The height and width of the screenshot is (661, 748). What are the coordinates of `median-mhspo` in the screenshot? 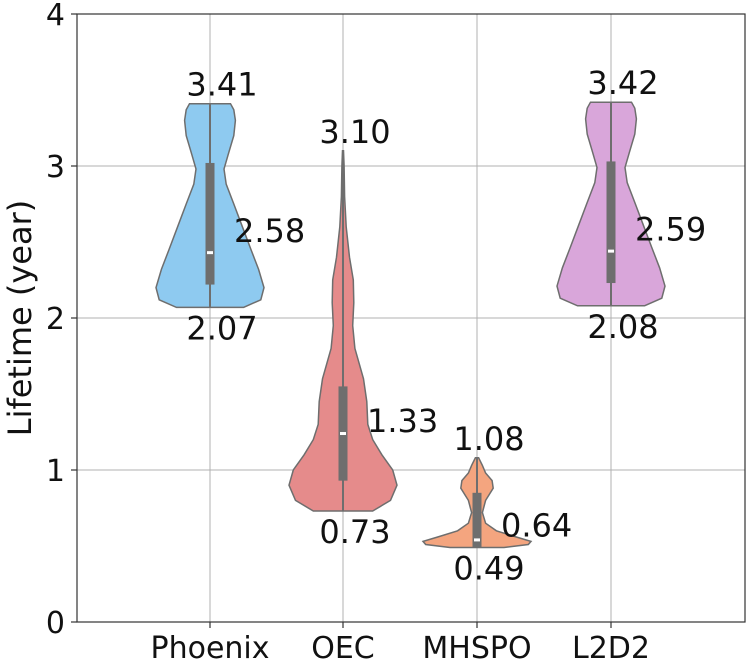 It's located at (477, 540).